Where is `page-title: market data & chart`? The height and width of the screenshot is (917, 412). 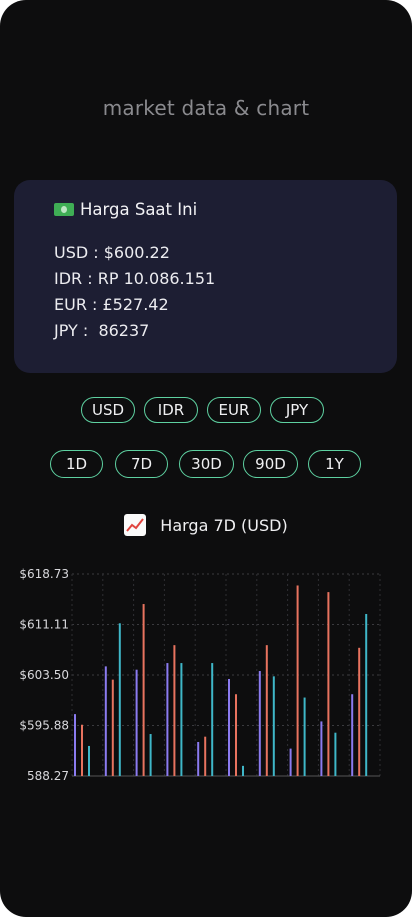 page-title: market data & chart is located at coordinates (206, 108).